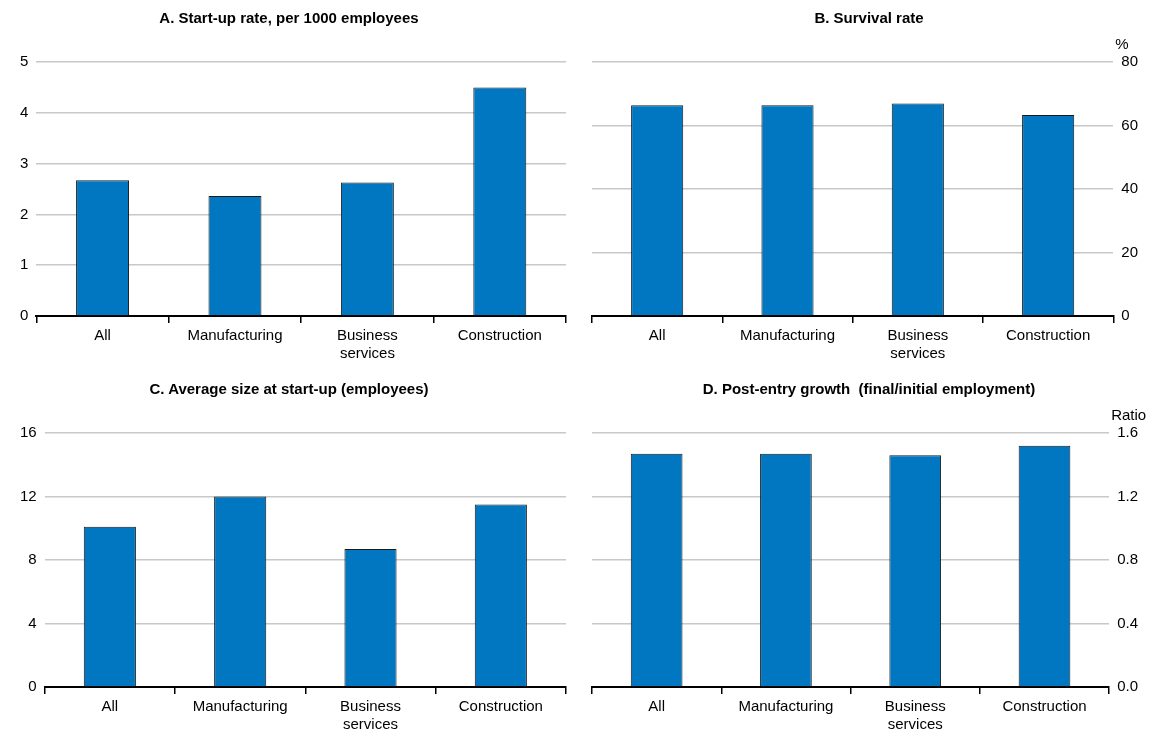 The image size is (1161, 742). Describe the element at coordinates (1128, 559) in the screenshot. I see `y2-tick-label: 0.8` at that location.